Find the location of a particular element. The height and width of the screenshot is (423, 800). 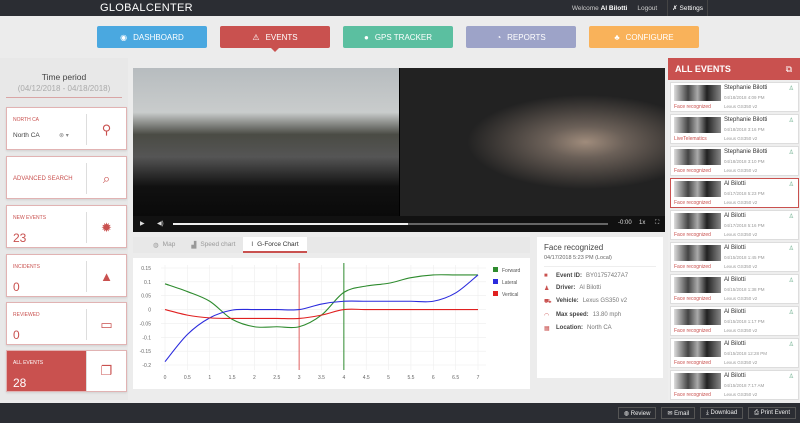

y-tick-label: -0.2 is located at coordinates (146, 366).